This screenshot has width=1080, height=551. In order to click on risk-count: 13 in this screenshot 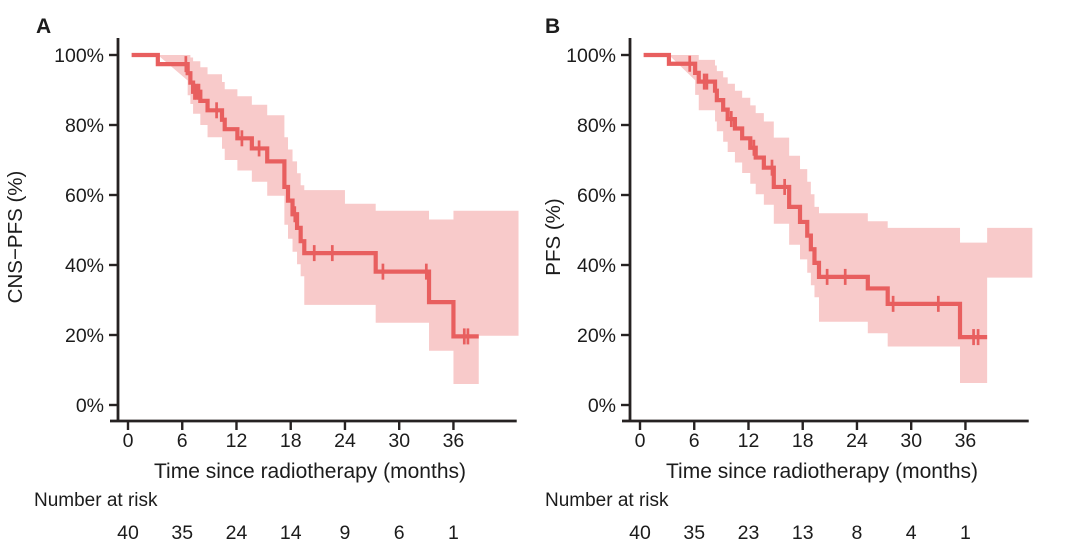, I will do `click(803, 533)`.